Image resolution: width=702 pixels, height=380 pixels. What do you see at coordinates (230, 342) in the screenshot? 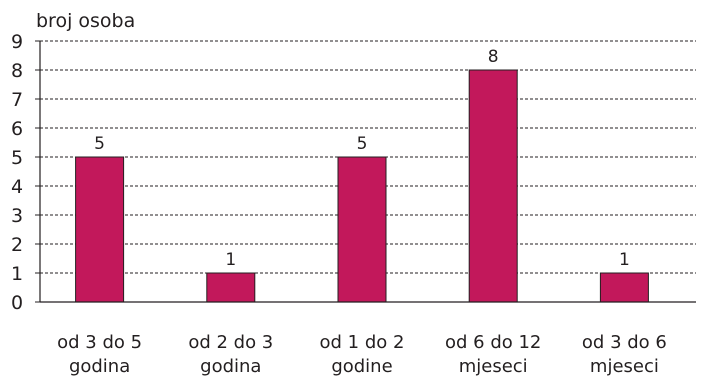
I see `category-label: od 2 do 3` at bounding box center [230, 342].